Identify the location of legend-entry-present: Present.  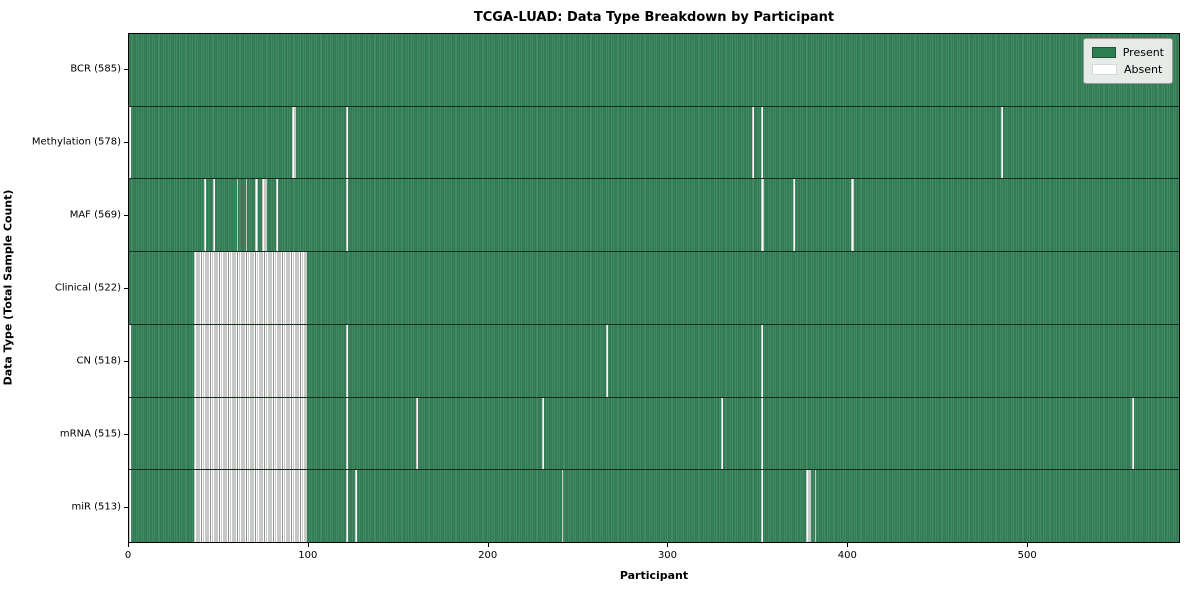
(1128, 52).